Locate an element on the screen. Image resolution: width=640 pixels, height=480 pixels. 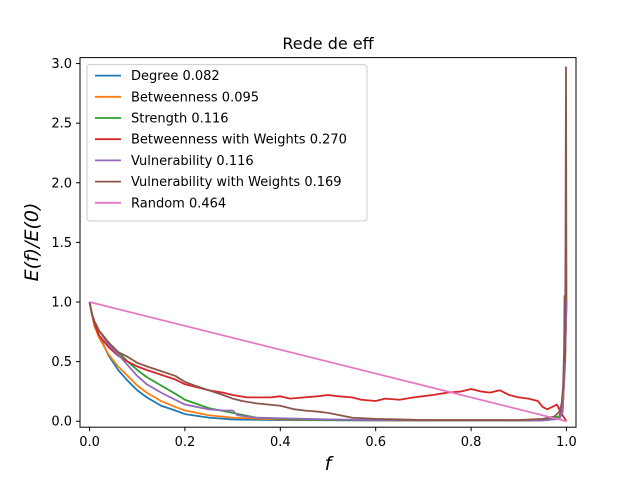
legend-label: Vulnerability with Weights 0.169 is located at coordinates (236, 182).